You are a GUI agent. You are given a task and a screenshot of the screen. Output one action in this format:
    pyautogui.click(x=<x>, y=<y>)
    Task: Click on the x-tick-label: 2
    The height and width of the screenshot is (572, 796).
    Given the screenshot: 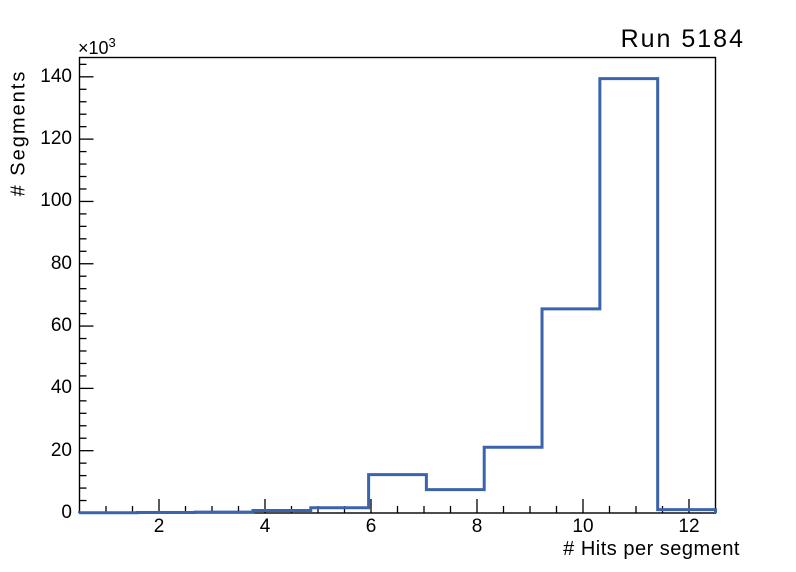 What is the action you would take?
    pyautogui.click(x=159, y=526)
    